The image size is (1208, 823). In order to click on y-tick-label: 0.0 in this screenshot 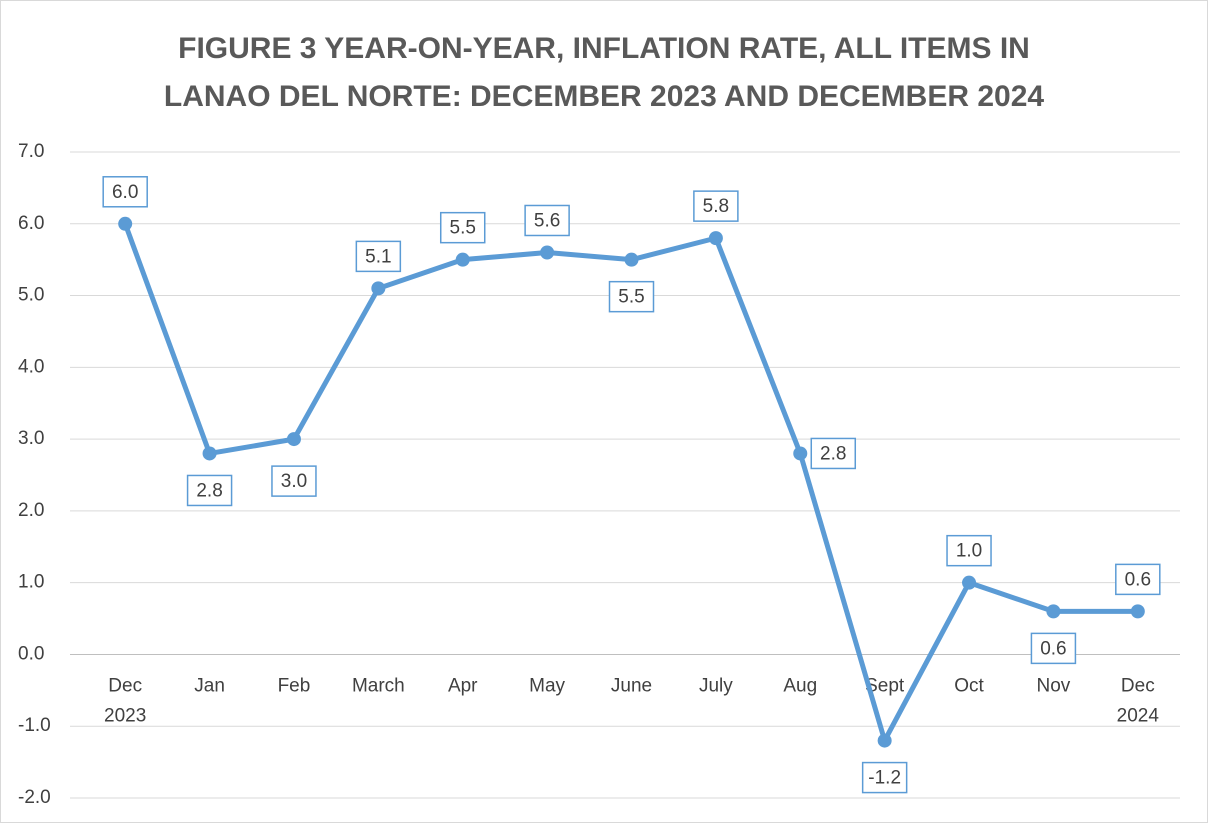, I will do `click(31, 653)`.